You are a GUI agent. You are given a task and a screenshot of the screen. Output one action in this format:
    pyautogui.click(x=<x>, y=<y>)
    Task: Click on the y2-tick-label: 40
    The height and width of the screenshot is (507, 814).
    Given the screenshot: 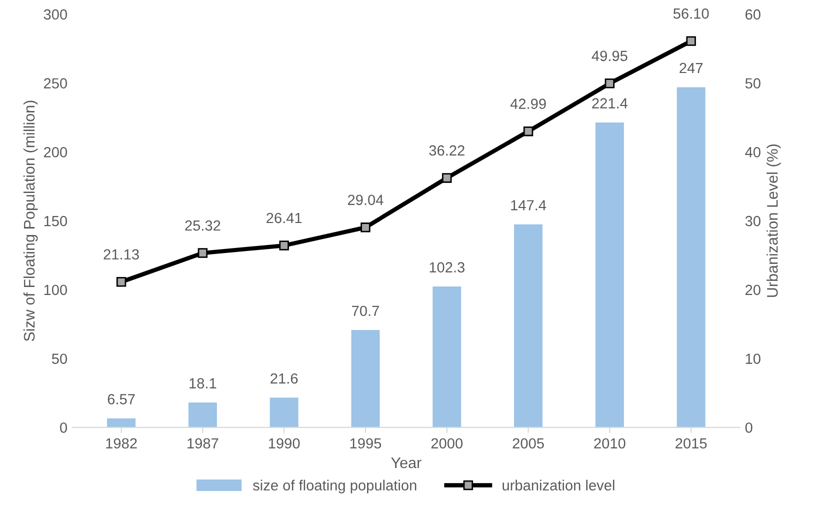 What is the action you would take?
    pyautogui.click(x=752, y=152)
    